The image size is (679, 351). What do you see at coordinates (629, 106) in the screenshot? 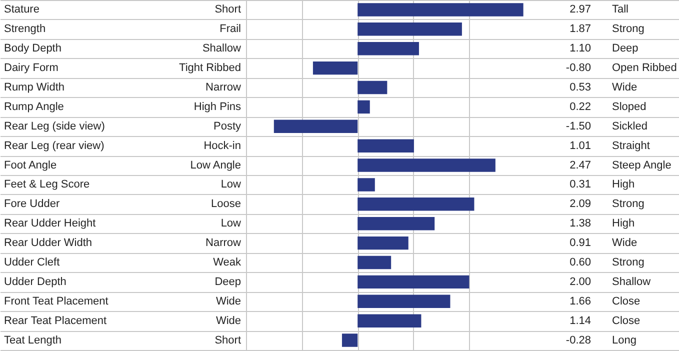
I see `text: Sloped` at bounding box center [629, 106].